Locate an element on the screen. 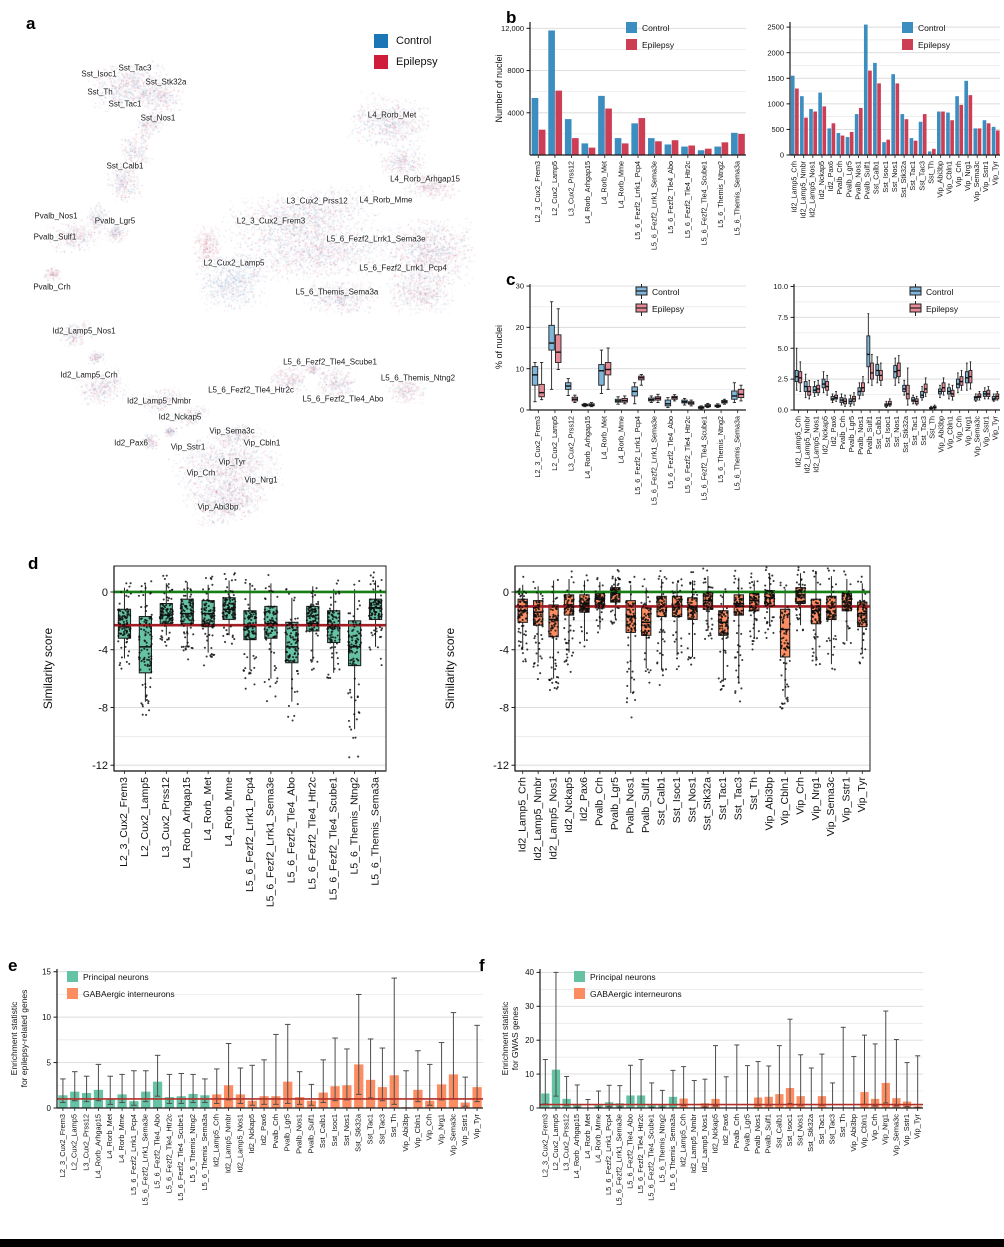 The image size is (1004, 1247). svg-text: % of nuclei is located at coordinates (499, 347).